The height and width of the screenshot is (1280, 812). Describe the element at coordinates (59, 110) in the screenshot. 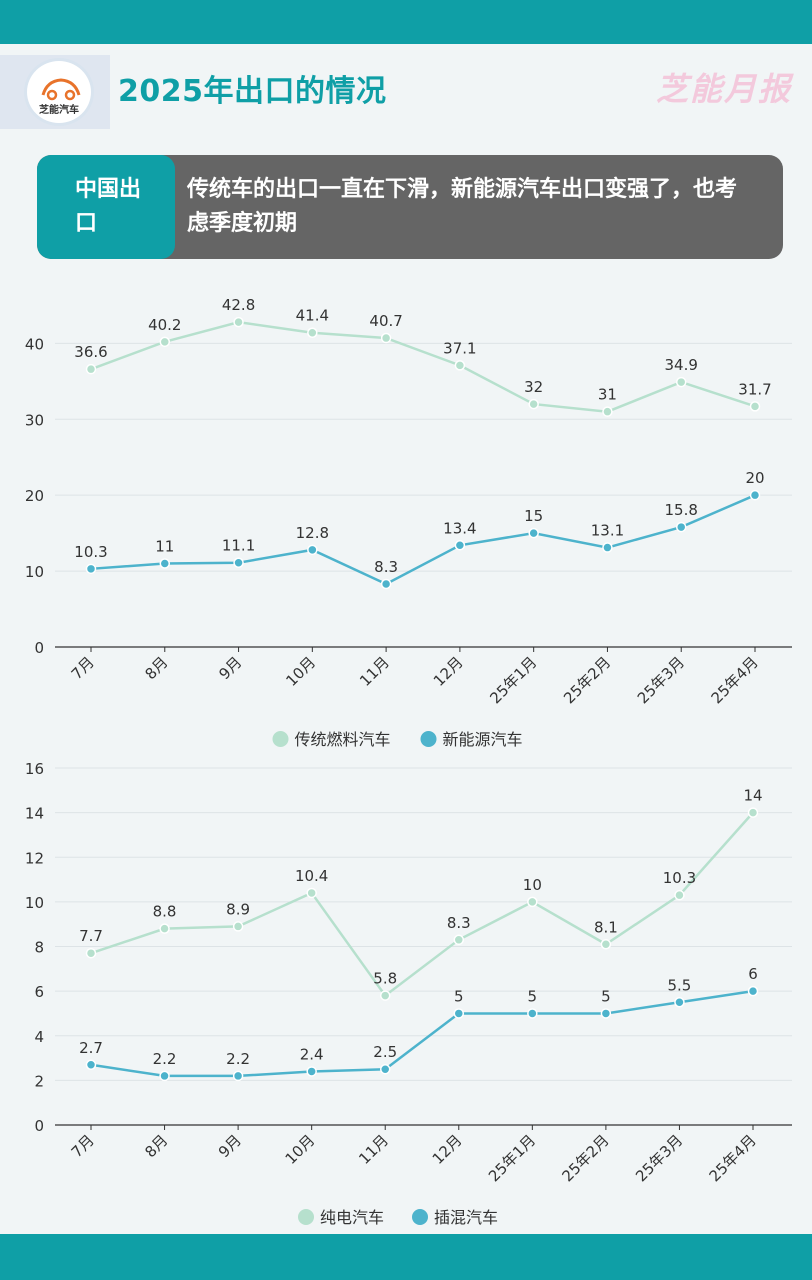

I see `logo-text: 芝能汽车` at that location.